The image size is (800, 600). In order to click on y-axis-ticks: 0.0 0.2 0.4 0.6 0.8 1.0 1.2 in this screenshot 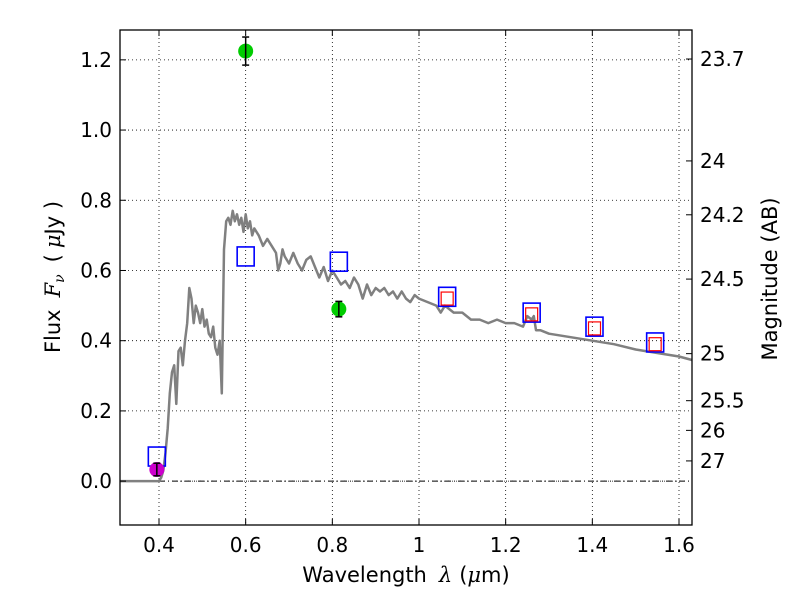, I will do `click(103, 270)`.